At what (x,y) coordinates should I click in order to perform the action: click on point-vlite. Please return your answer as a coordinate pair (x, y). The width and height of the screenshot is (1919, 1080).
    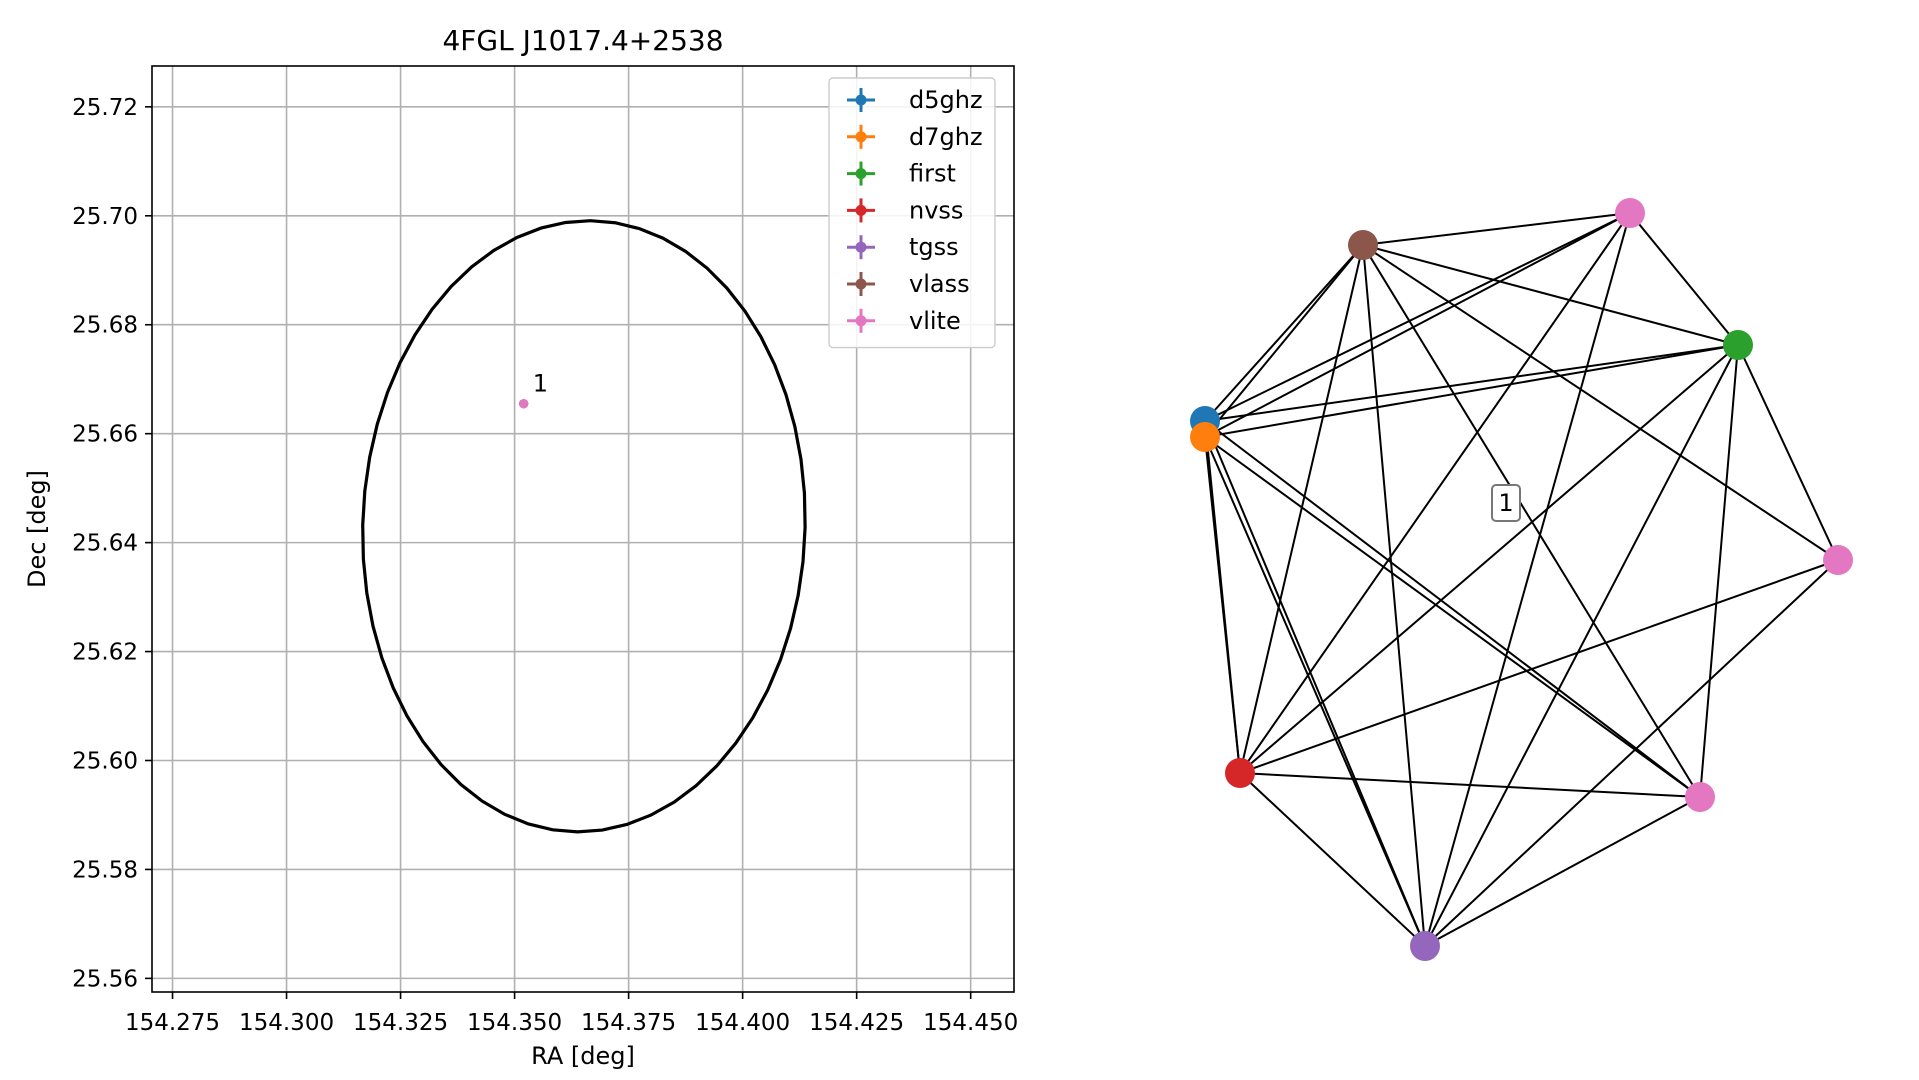
    Looking at the image, I should click on (524, 404).